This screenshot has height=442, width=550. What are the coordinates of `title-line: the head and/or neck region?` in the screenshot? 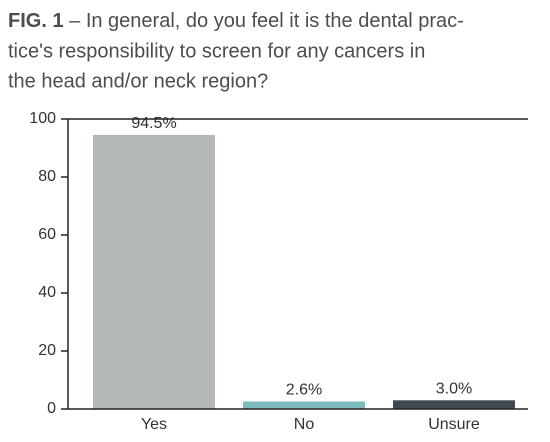 It's located at (138, 81).